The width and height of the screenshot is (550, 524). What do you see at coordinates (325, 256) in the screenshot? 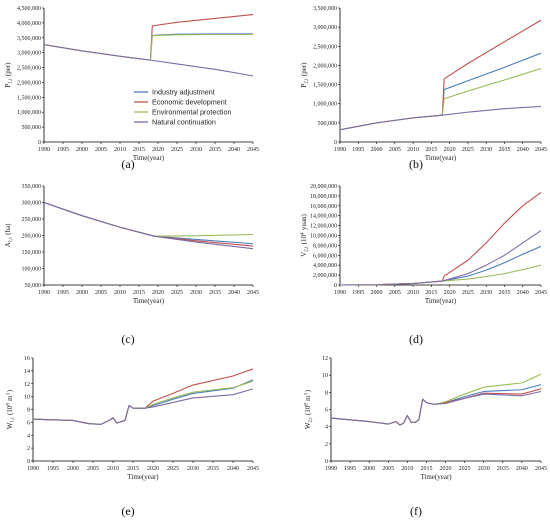
I see `y-tick-label: 6,000,000` at bounding box center [325, 256].